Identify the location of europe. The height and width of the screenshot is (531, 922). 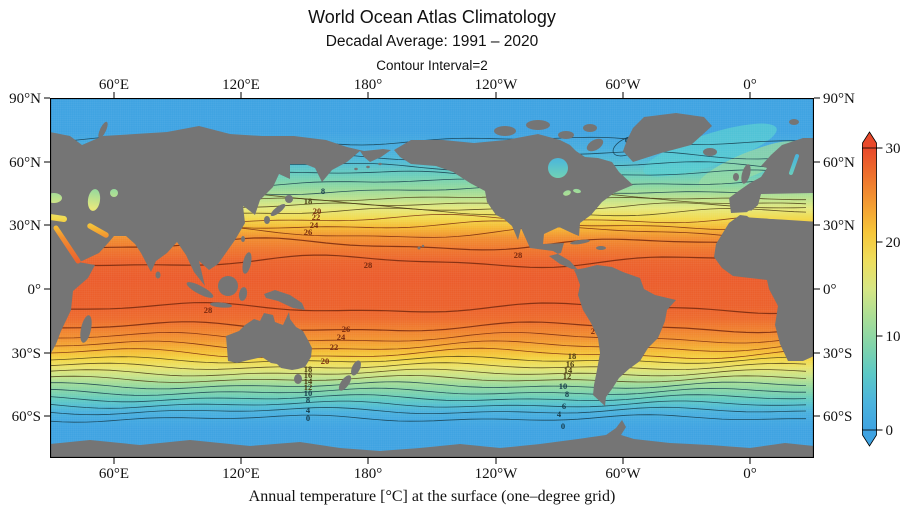
(771, 175).